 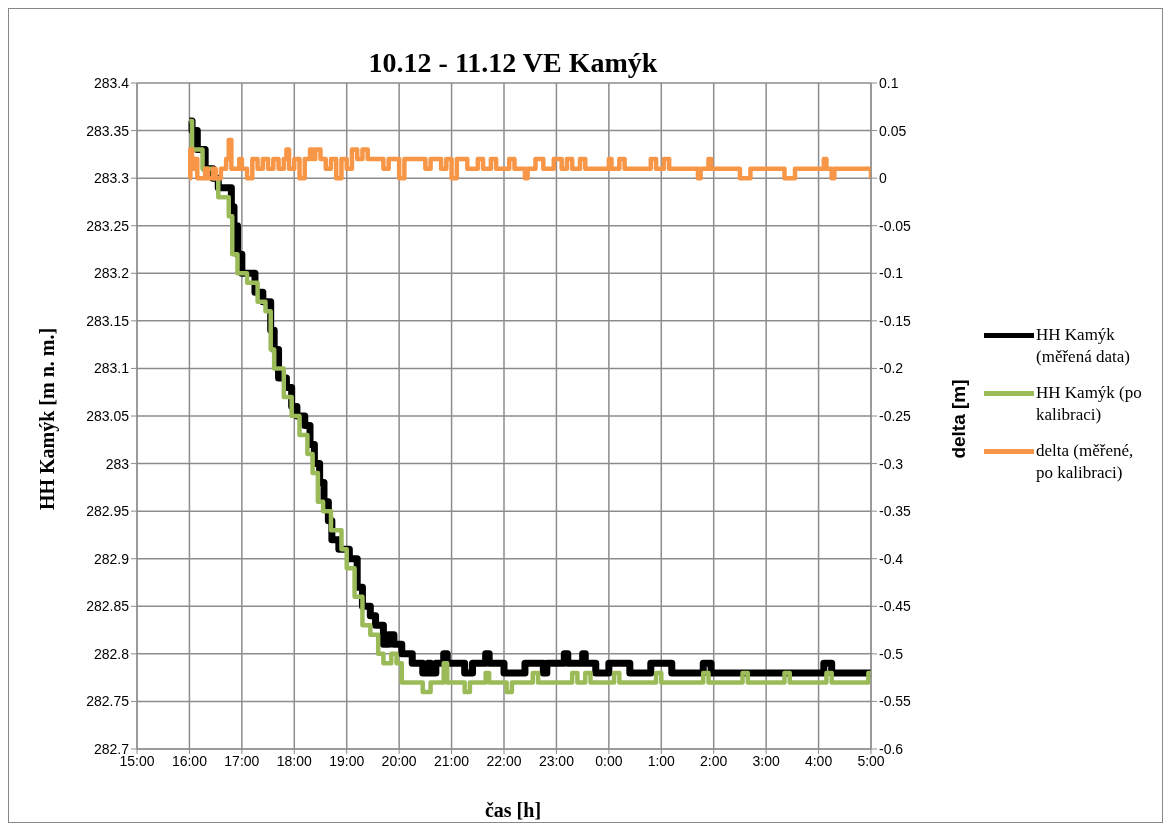 What do you see at coordinates (513, 810) in the screenshot?
I see `x-axis-title: čas [h]` at bounding box center [513, 810].